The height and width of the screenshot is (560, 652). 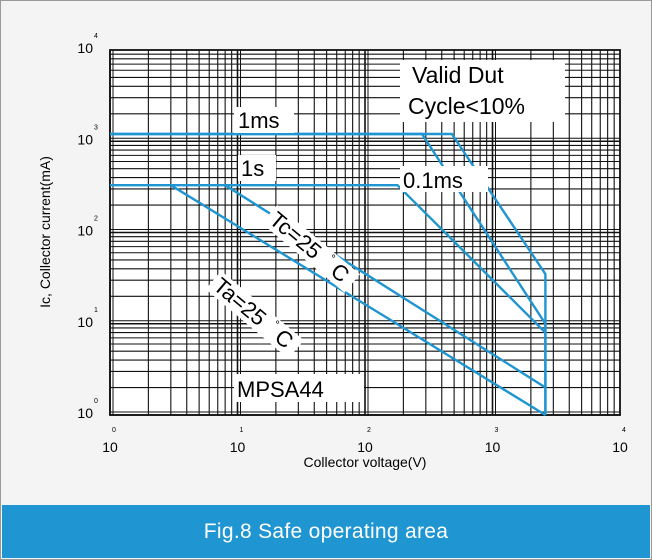 What do you see at coordinates (45, 232) in the screenshot?
I see `y-axis-title: Ic, Collector current(mA)` at bounding box center [45, 232].